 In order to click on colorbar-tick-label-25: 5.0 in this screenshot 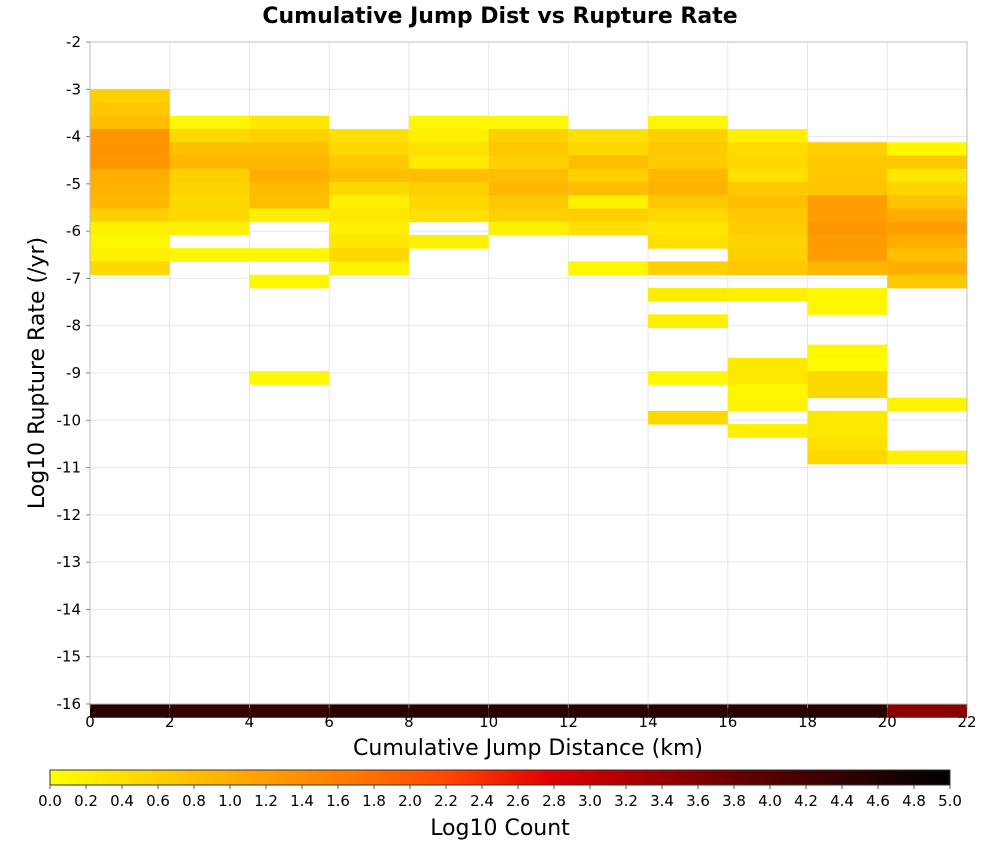, I will do `click(950, 801)`.